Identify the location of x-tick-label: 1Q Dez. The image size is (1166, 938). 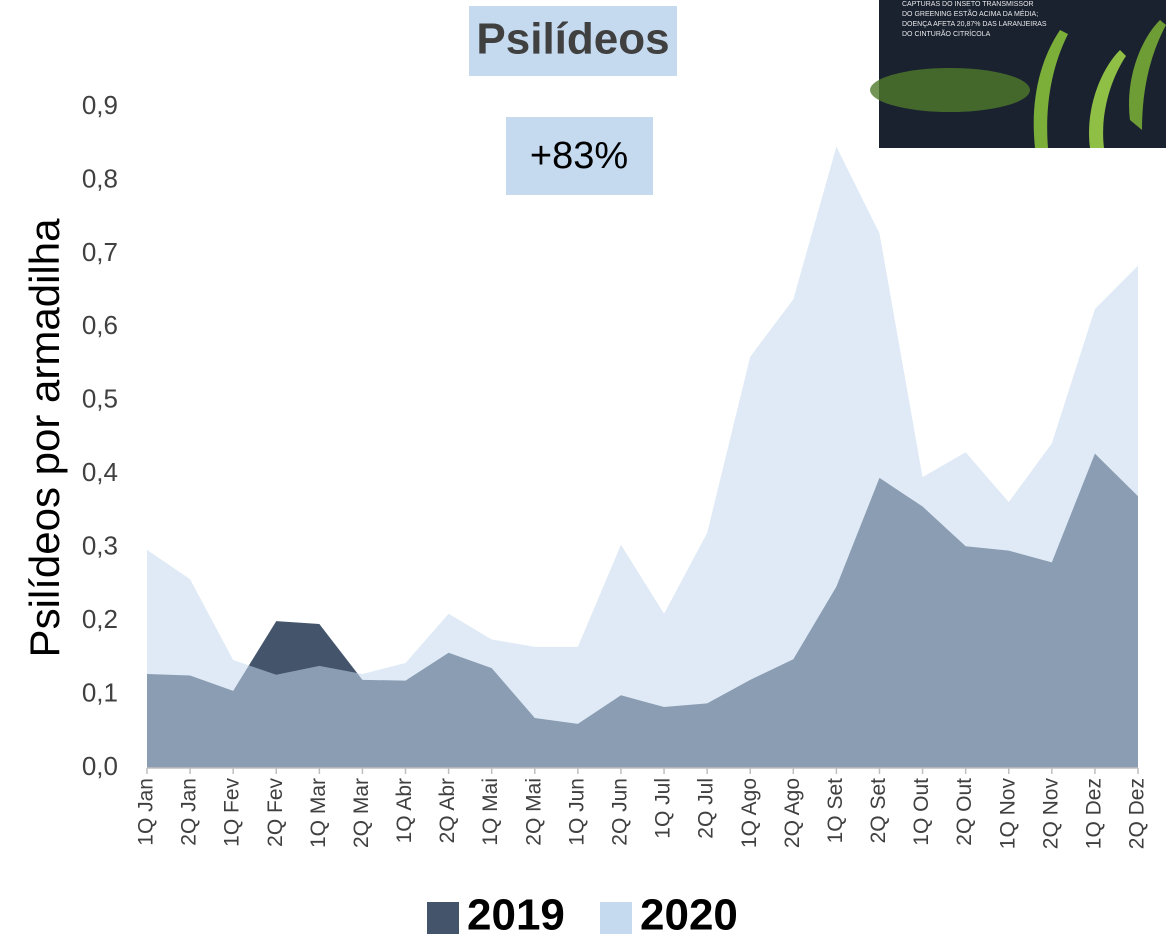
(1093, 813).